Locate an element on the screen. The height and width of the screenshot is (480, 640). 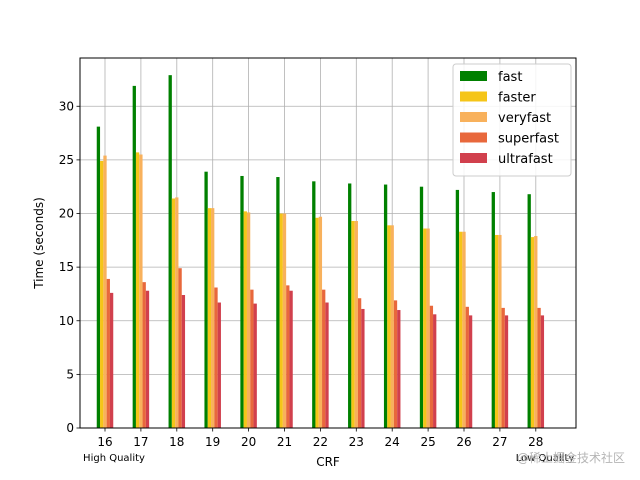
x-tick-label: 16 is located at coordinates (104, 442).